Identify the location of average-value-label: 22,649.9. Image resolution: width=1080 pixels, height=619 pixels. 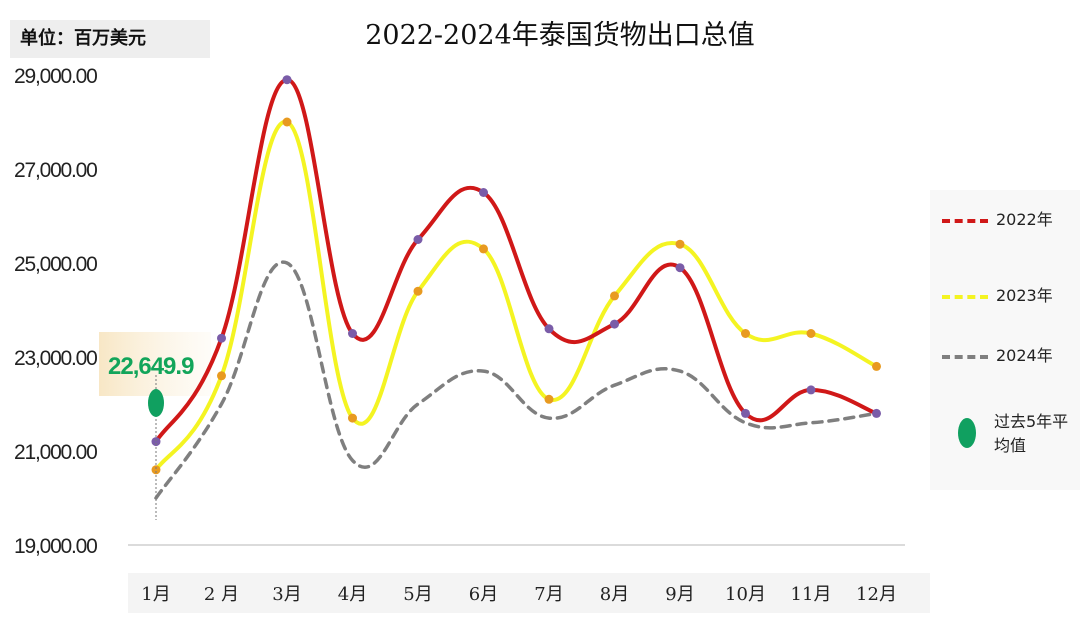
(151, 366).